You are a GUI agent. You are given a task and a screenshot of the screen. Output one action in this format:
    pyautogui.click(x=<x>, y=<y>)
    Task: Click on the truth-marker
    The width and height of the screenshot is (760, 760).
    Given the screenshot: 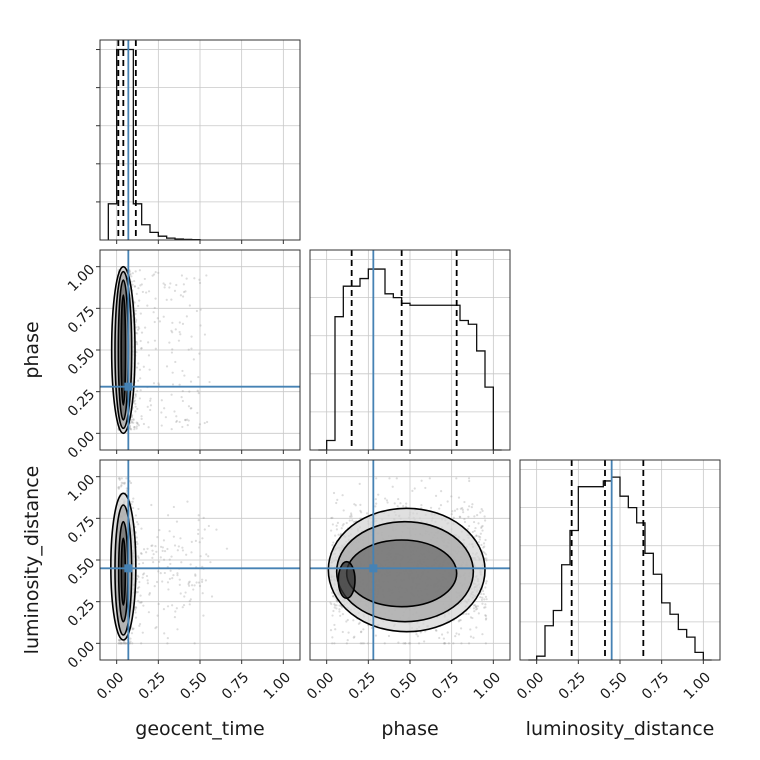 What is the action you would take?
    pyautogui.click(x=373, y=568)
    